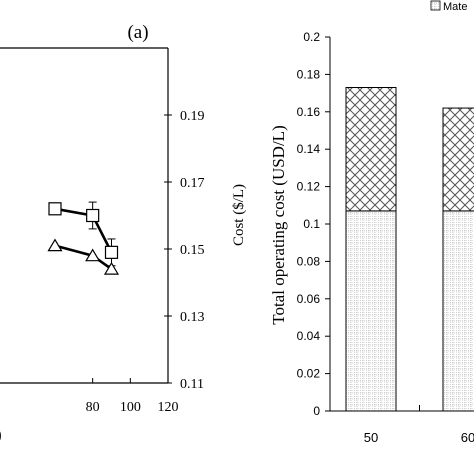 The height and width of the screenshot is (474, 474). I want to click on left-y-ticks: 0.19 0.17 0.15 0.13 0.11, so click(184, 250).